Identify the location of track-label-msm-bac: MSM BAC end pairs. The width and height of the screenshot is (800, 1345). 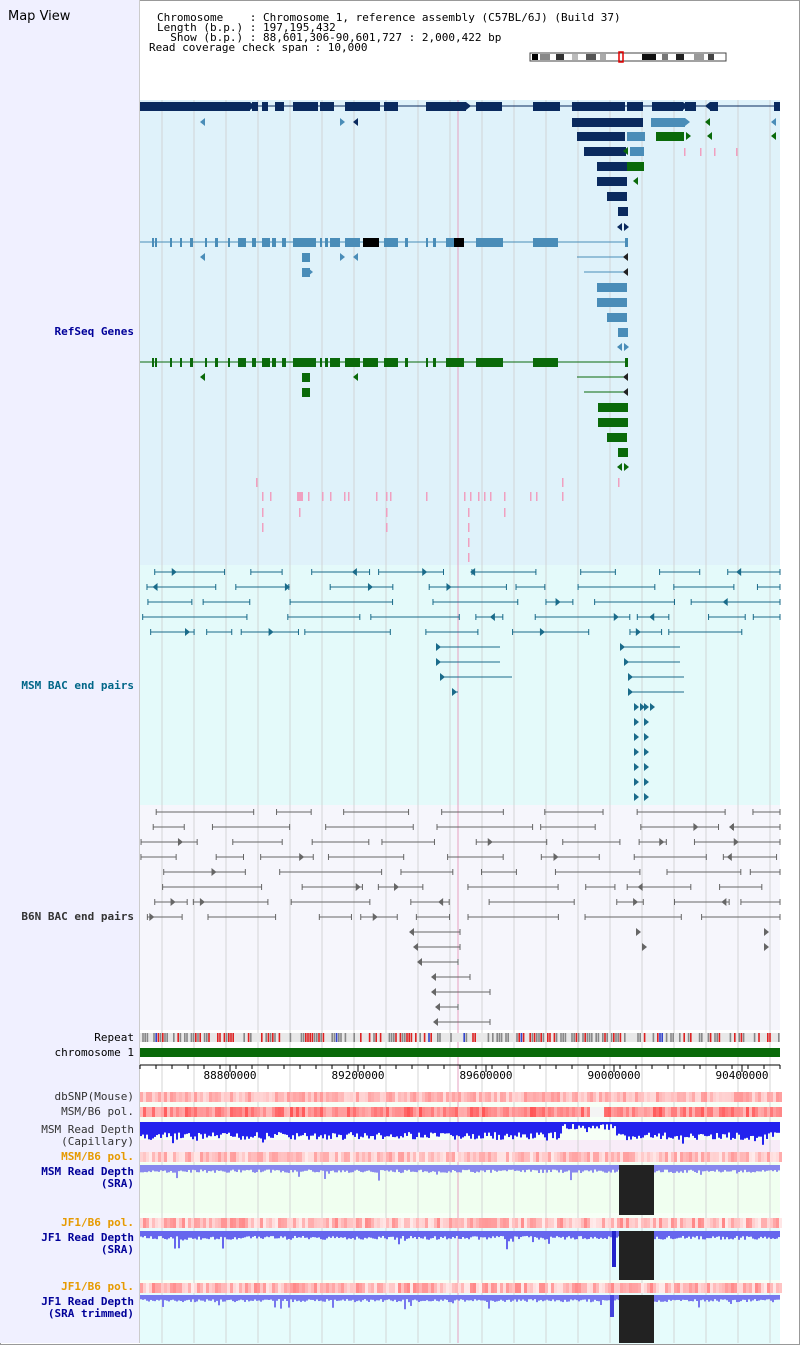
(77, 685).